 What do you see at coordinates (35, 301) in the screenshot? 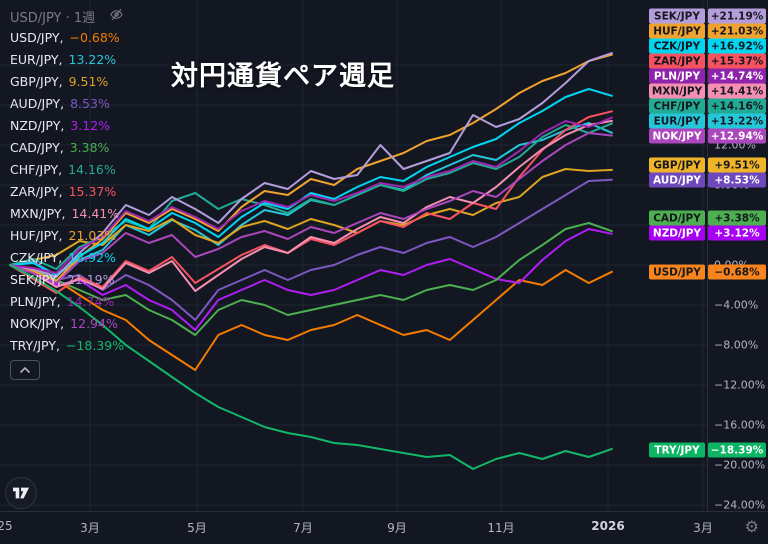
I see `legend-symbol: PLN/JPY,` at bounding box center [35, 301].